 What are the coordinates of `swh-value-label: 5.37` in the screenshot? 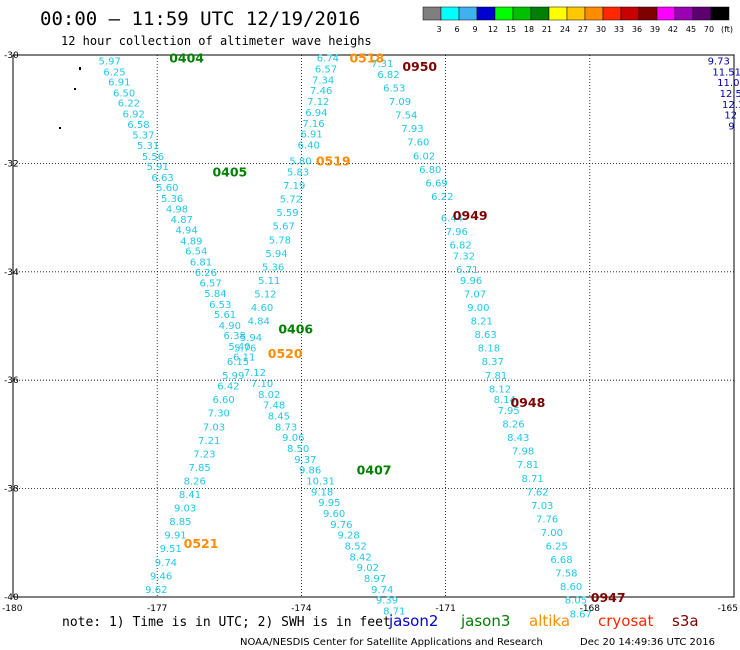 It's located at (143, 136).